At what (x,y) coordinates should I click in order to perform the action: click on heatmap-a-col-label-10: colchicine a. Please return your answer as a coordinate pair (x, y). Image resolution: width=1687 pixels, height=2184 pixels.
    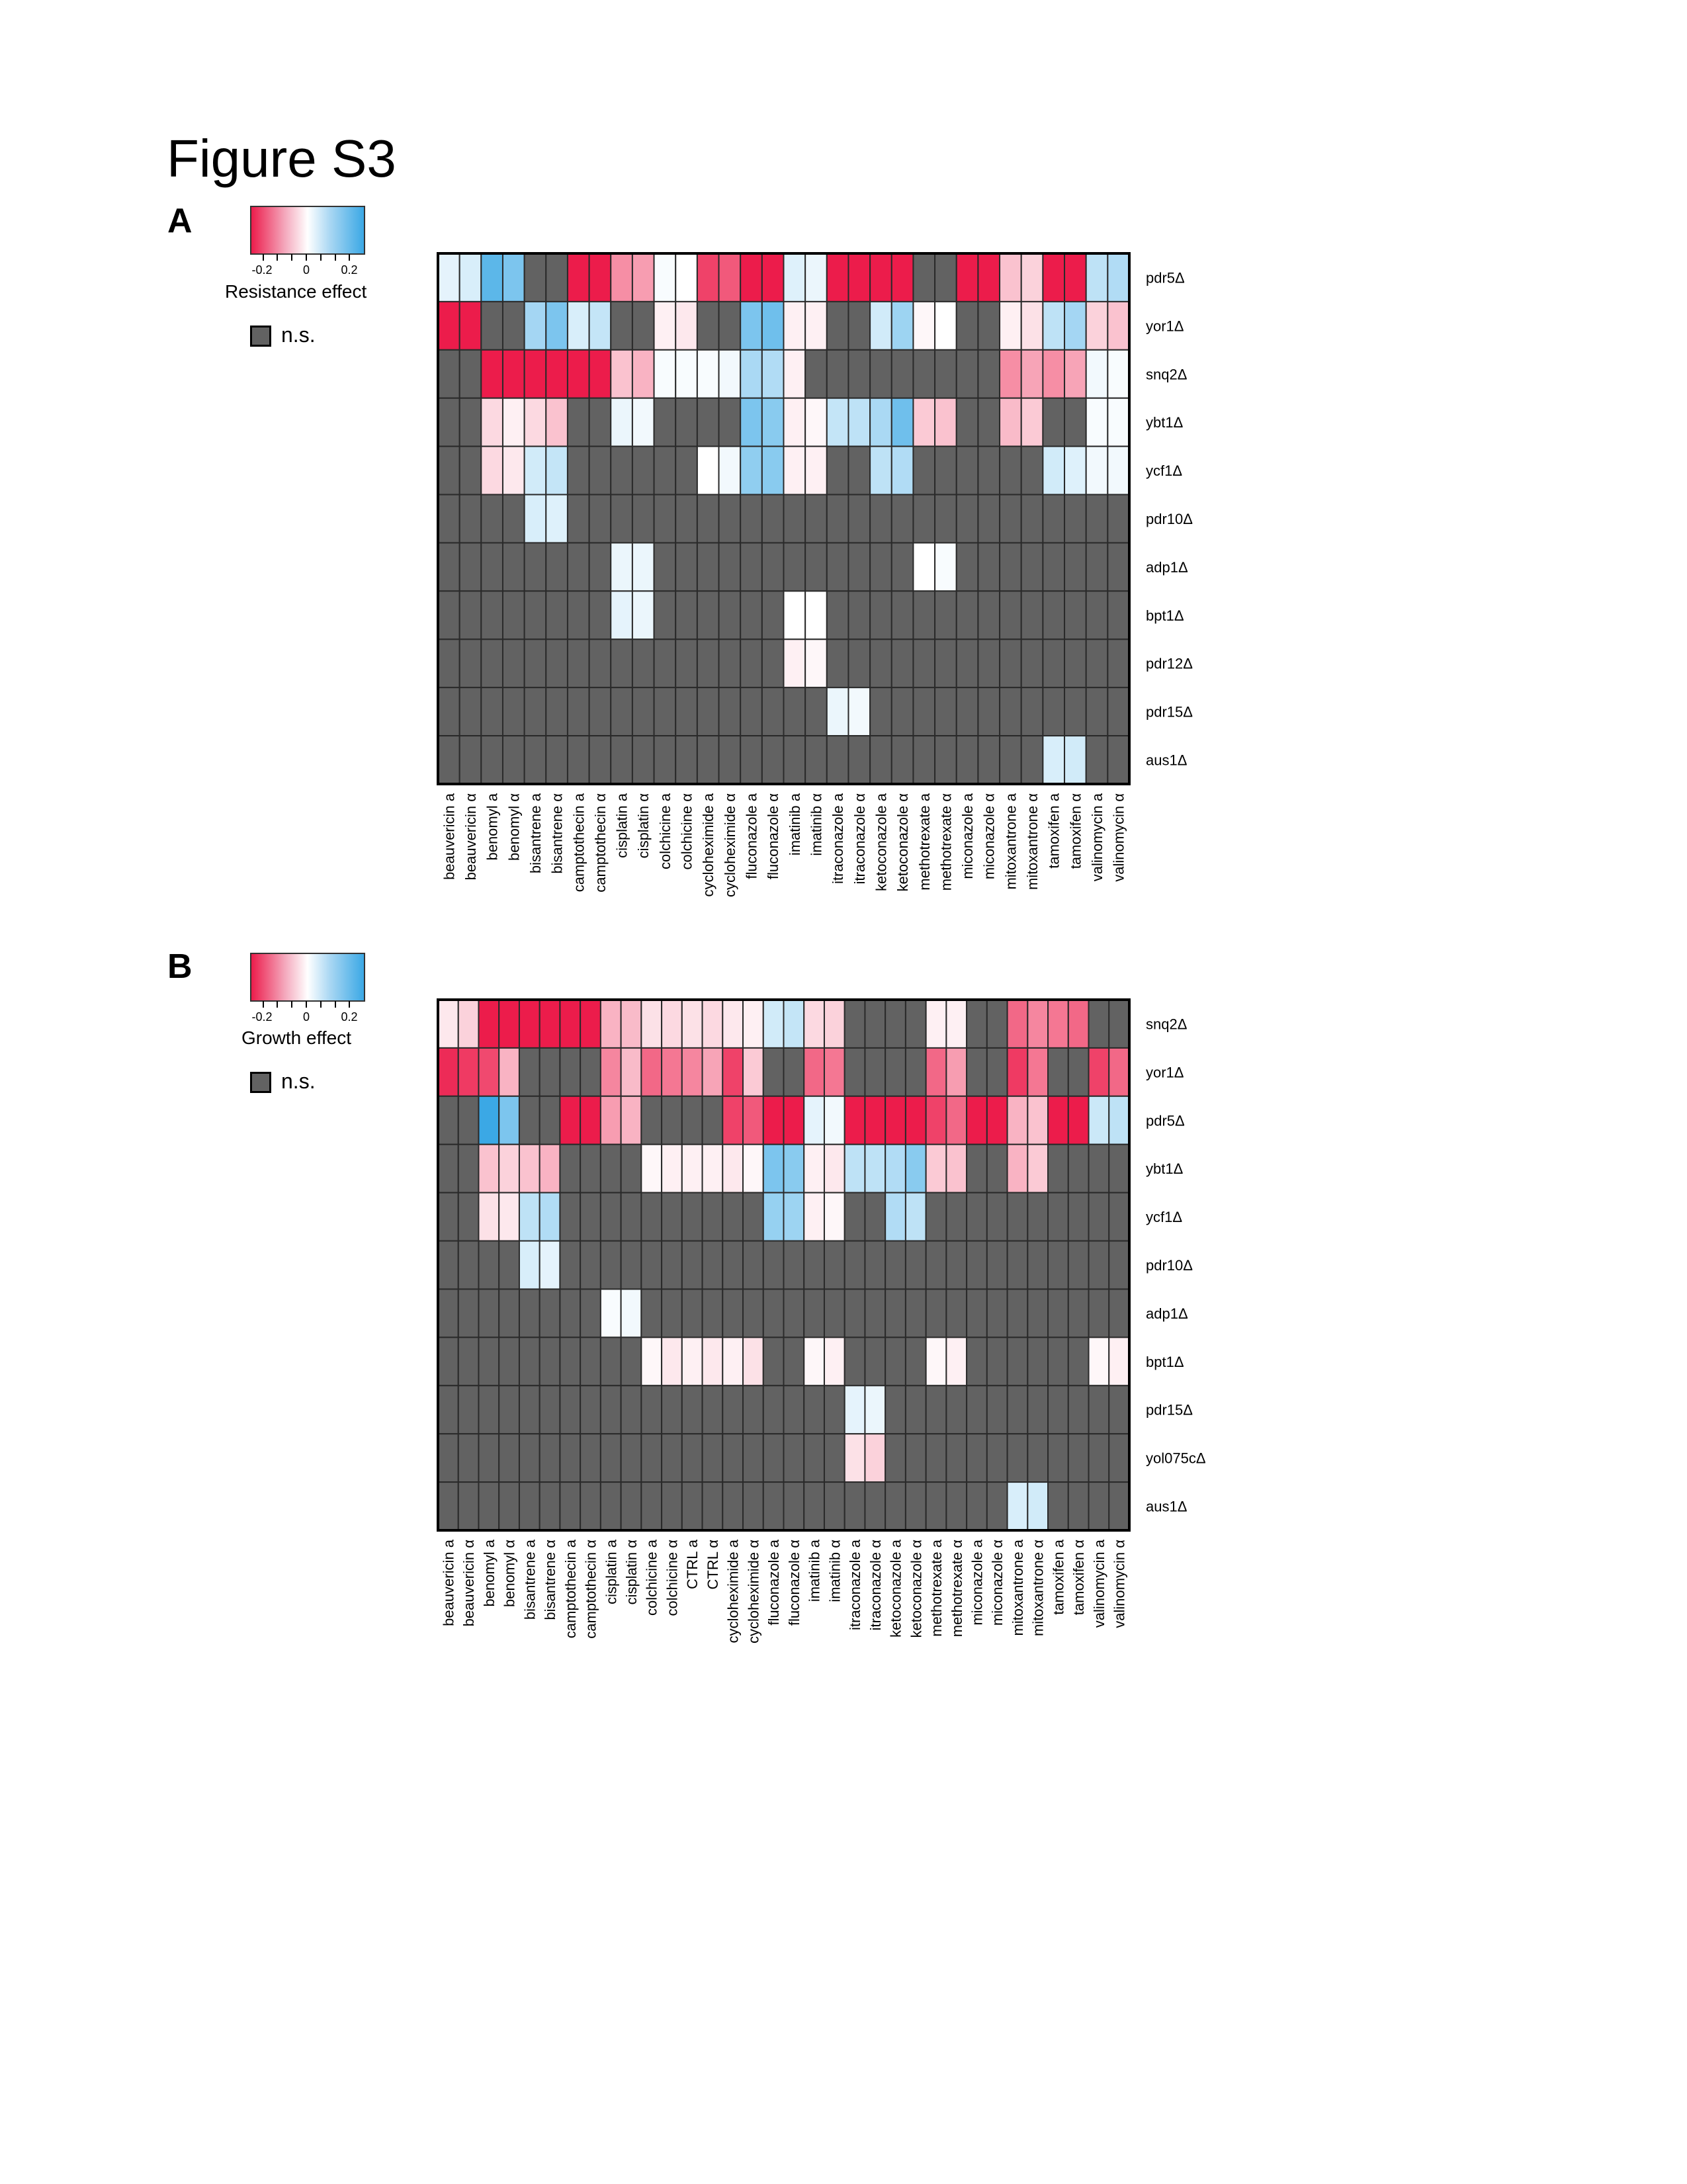
    Looking at the image, I should click on (665, 831).